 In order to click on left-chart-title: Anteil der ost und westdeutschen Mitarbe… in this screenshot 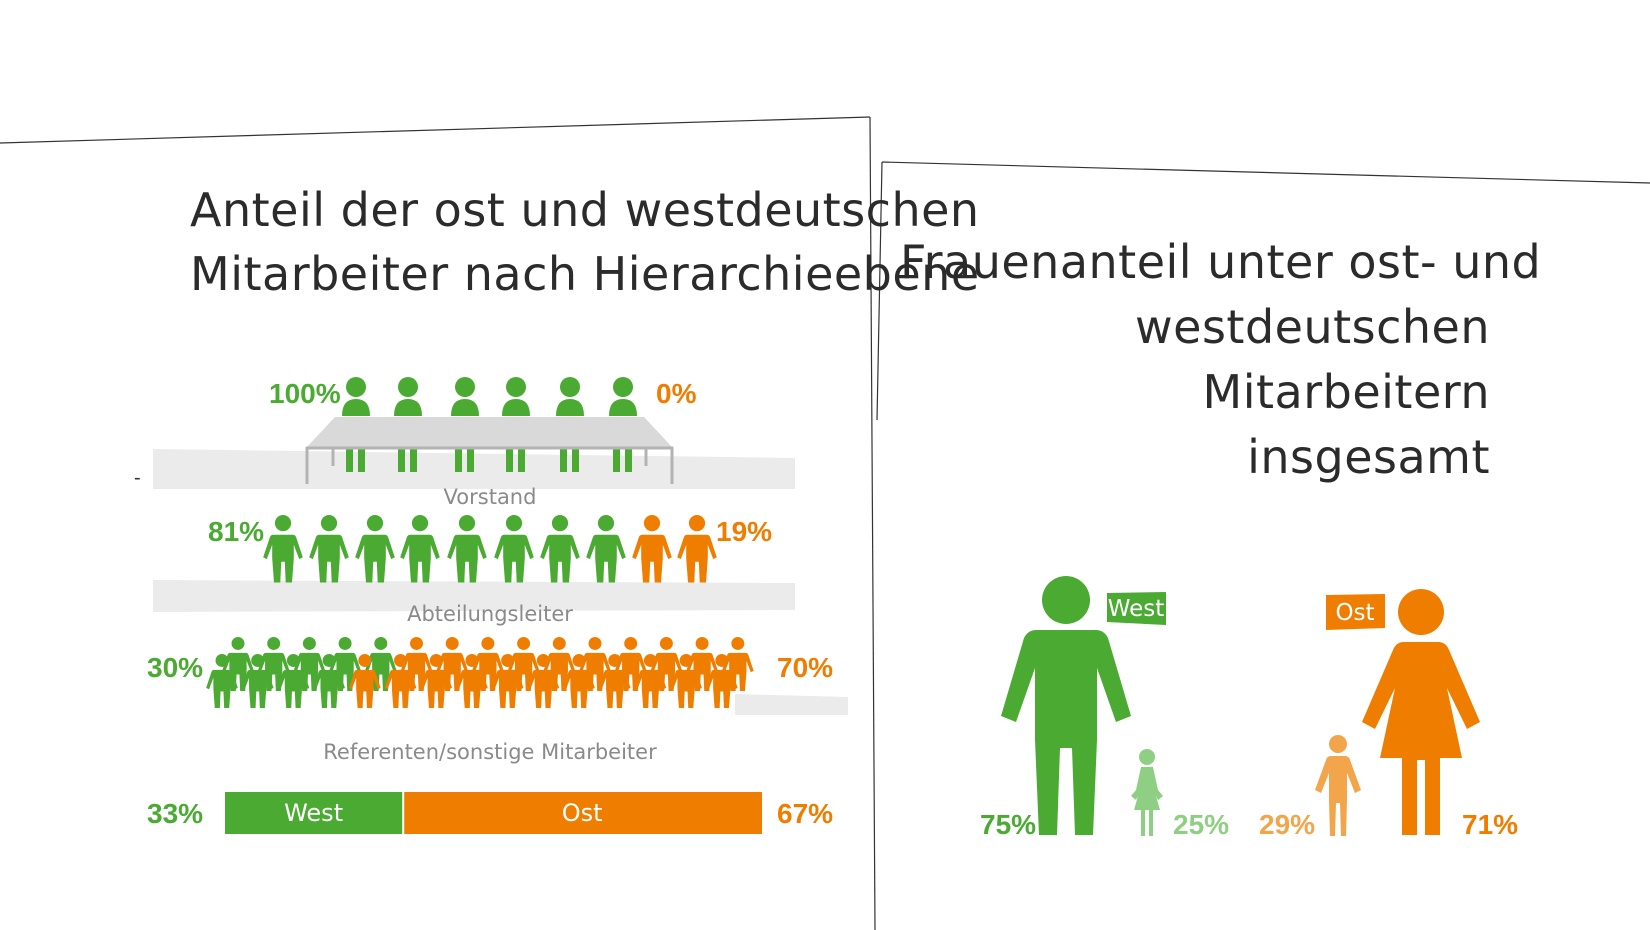, I will do `click(585, 242)`.